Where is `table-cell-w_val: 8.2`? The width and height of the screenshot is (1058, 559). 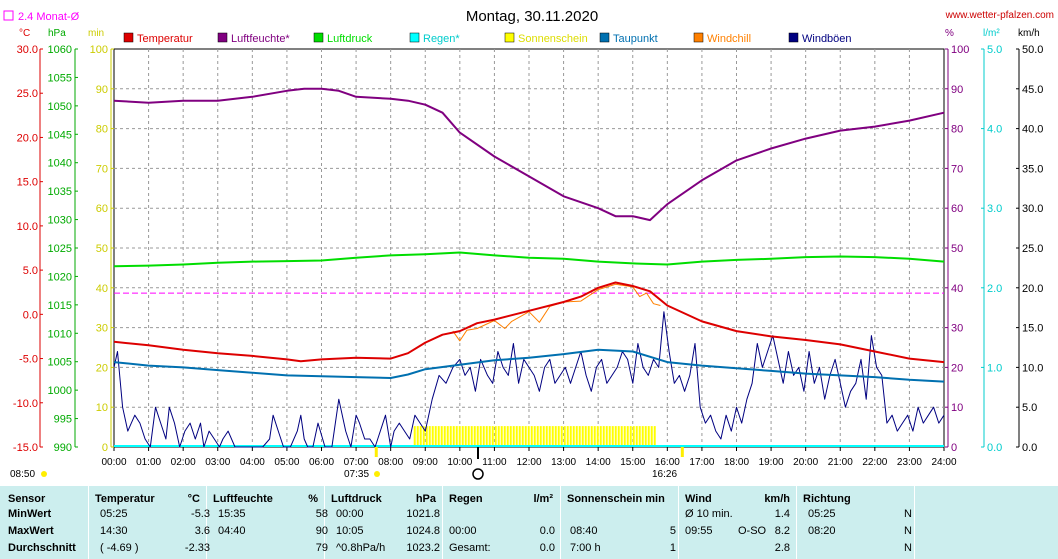 table-cell-w_val: 8.2 is located at coordinates (782, 531).